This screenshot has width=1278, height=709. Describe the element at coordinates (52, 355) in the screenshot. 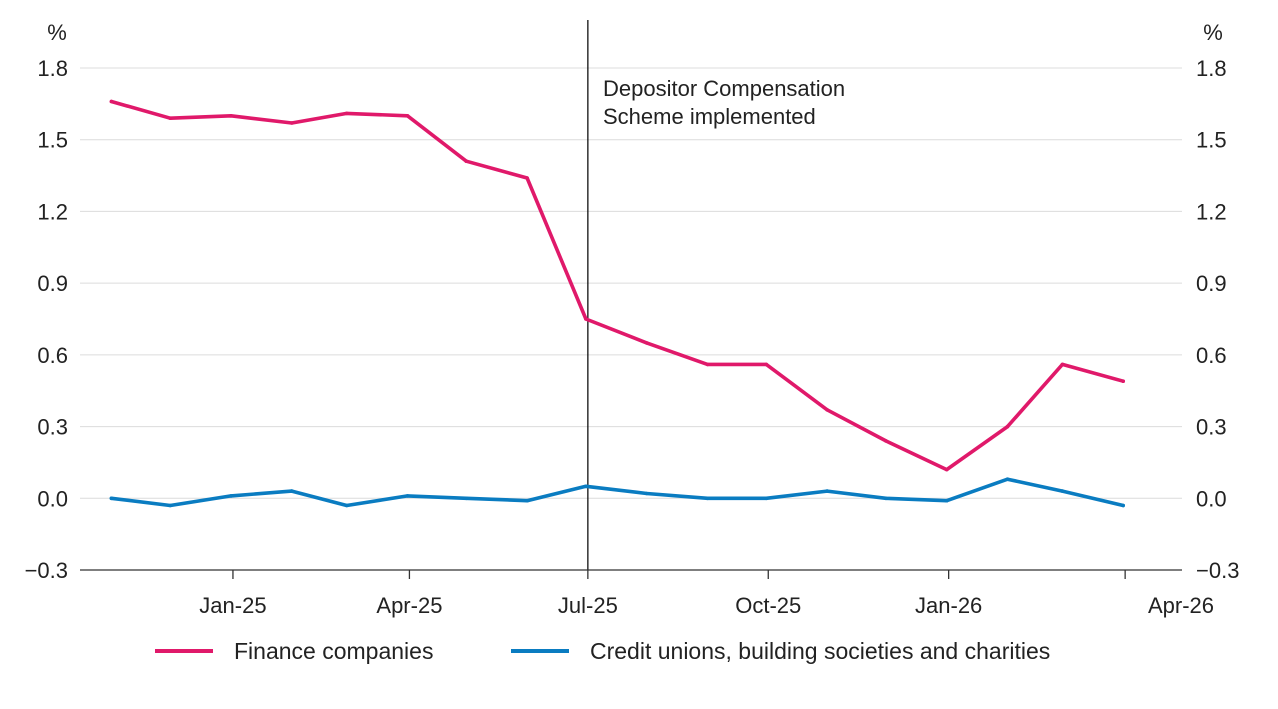

I see `y-tick-label-left: 0.6` at that location.